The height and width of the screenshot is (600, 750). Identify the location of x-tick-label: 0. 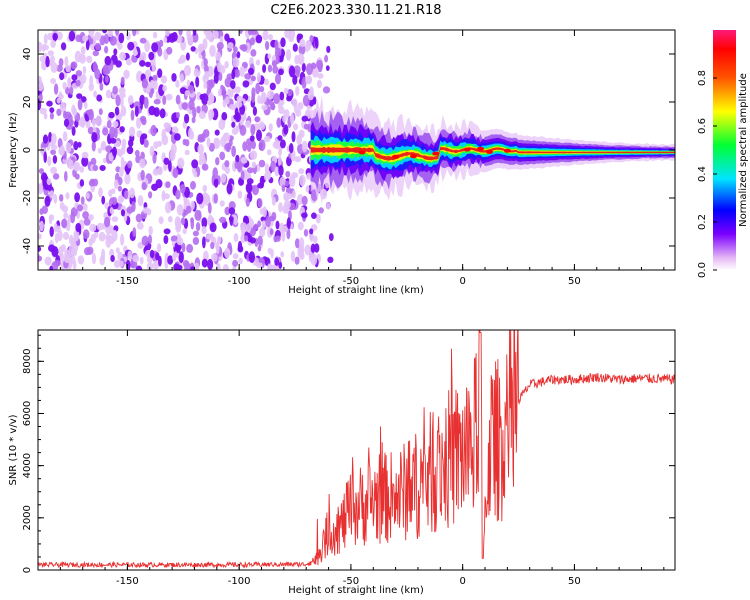
(462, 281).